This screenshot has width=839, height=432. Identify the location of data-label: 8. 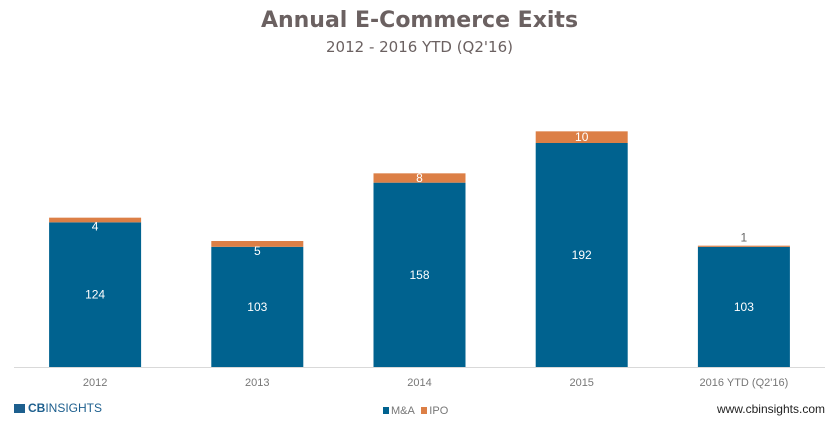
(419, 178).